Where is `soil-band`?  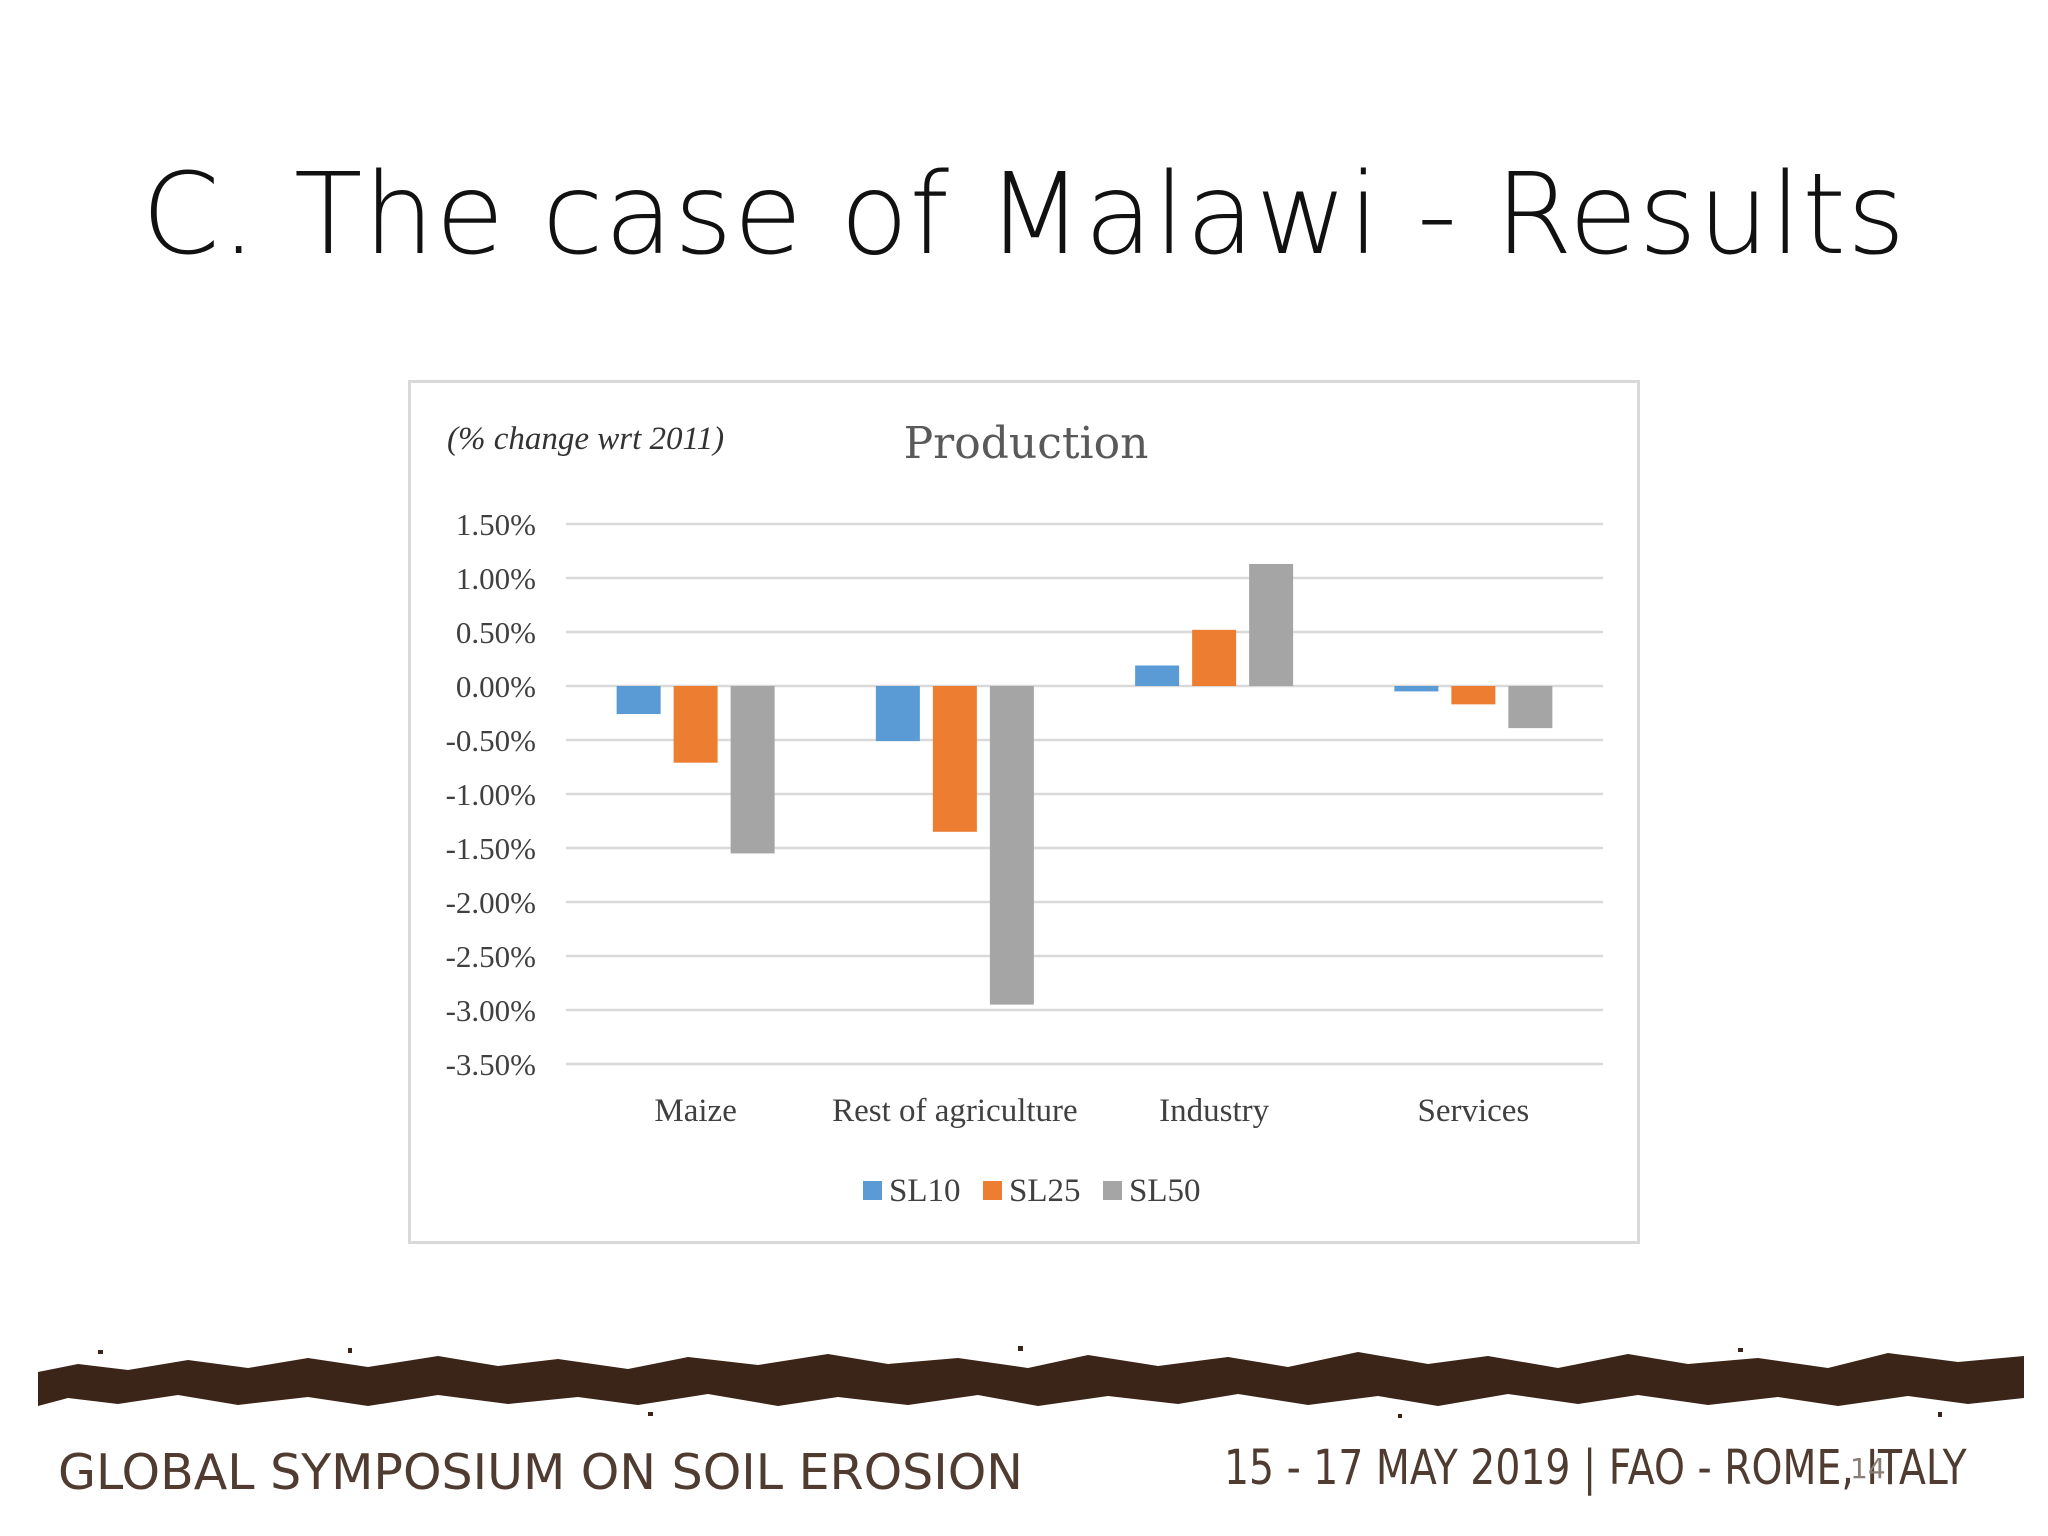
soil-band is located at coordinates (1031, 1382).